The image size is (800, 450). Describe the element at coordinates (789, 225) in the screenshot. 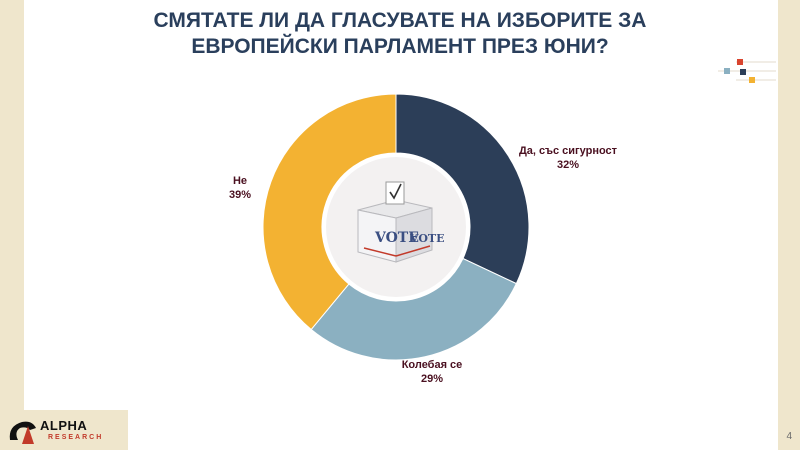

I see `right-border-band` at that location.